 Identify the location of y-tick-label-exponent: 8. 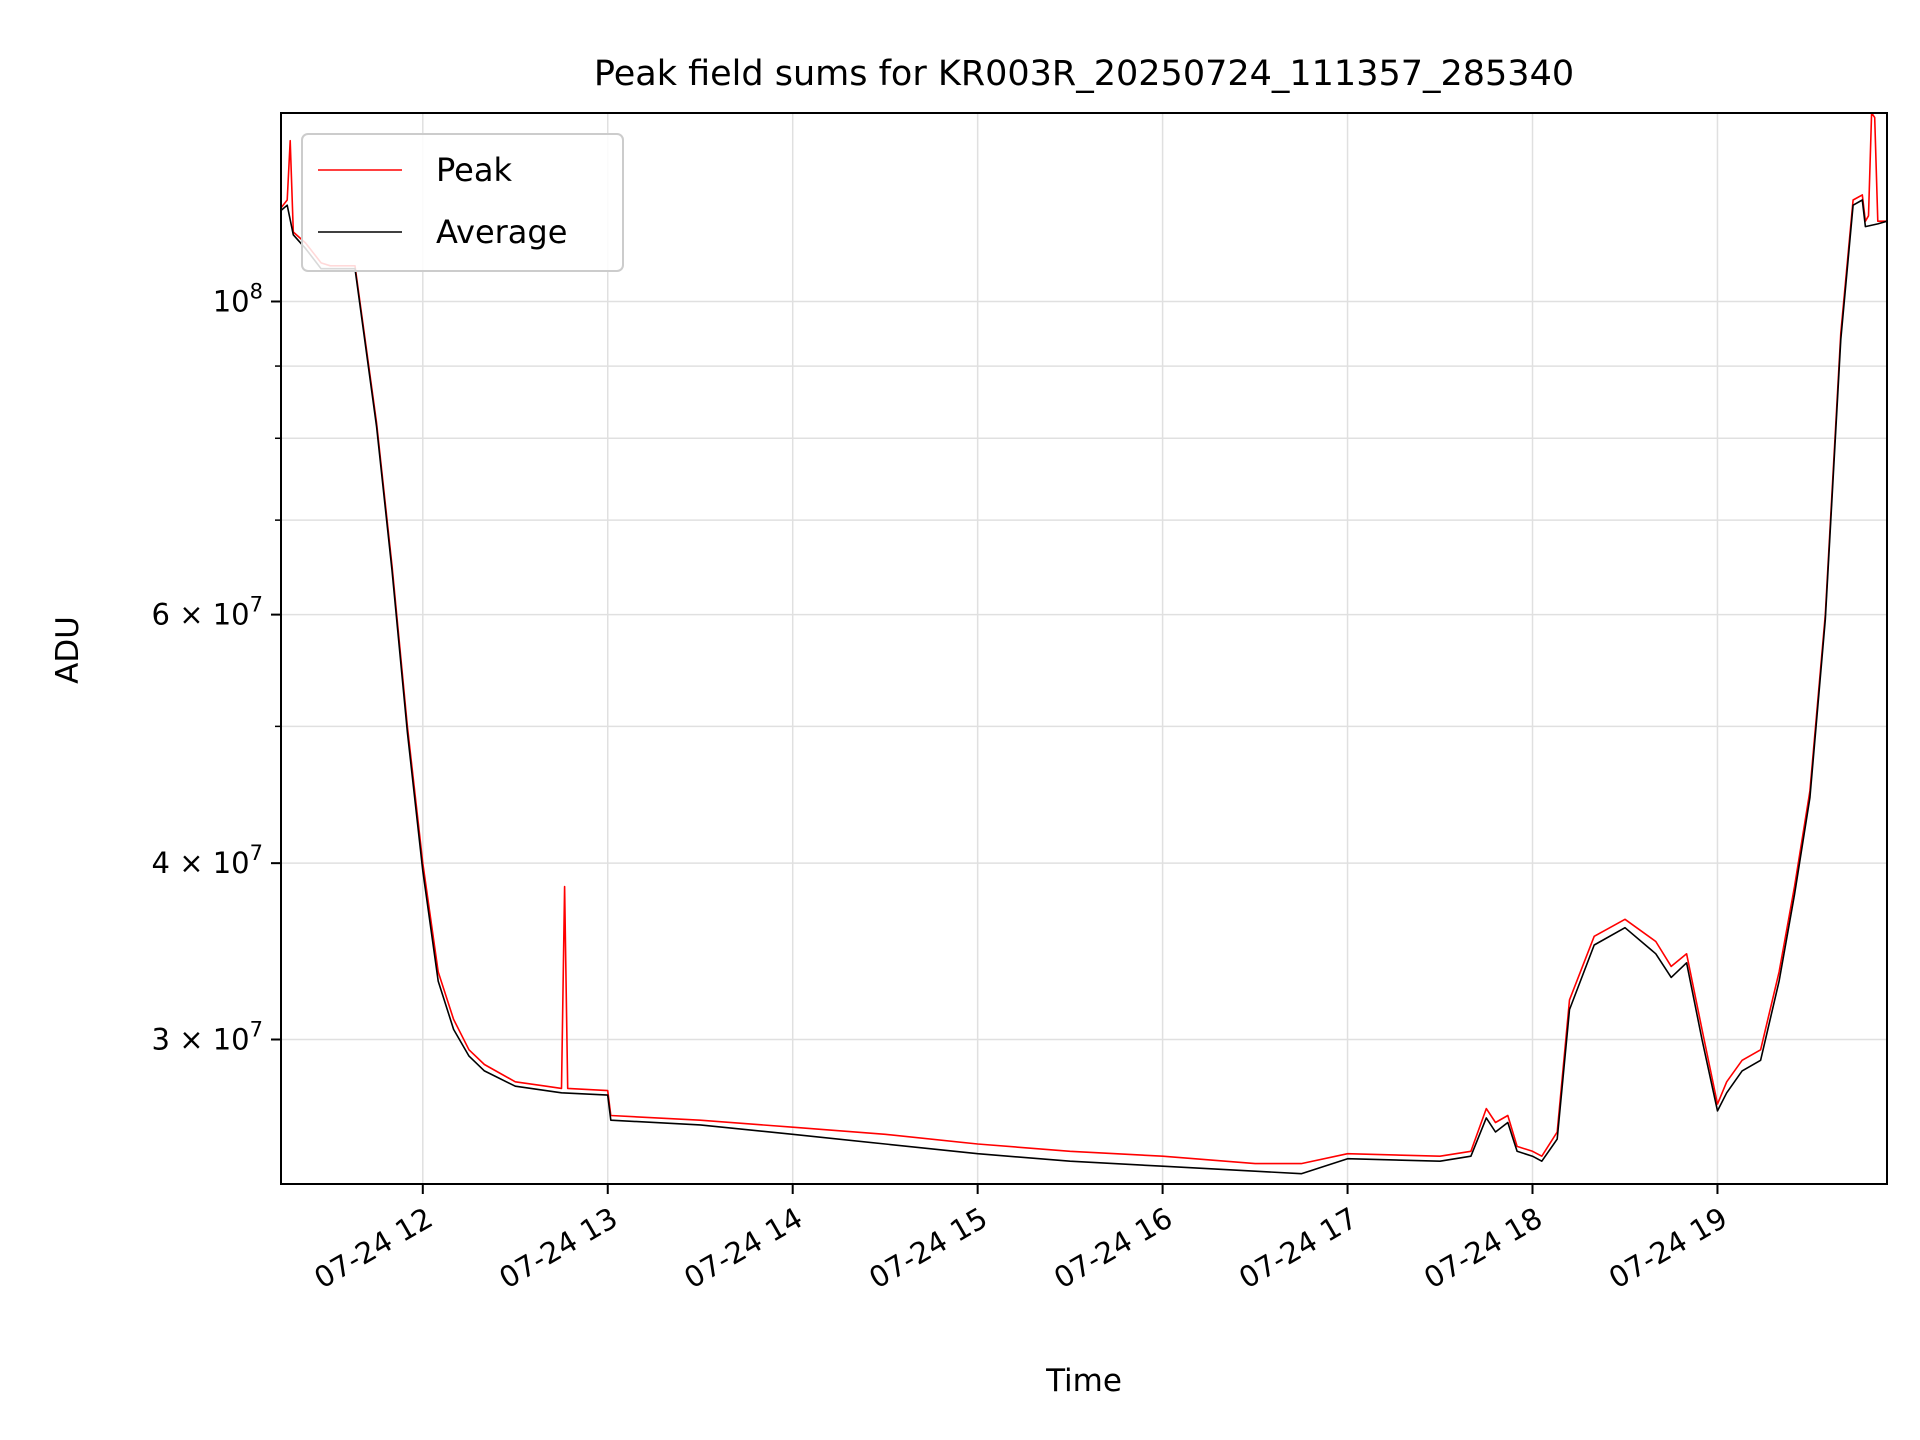
(256, 291).